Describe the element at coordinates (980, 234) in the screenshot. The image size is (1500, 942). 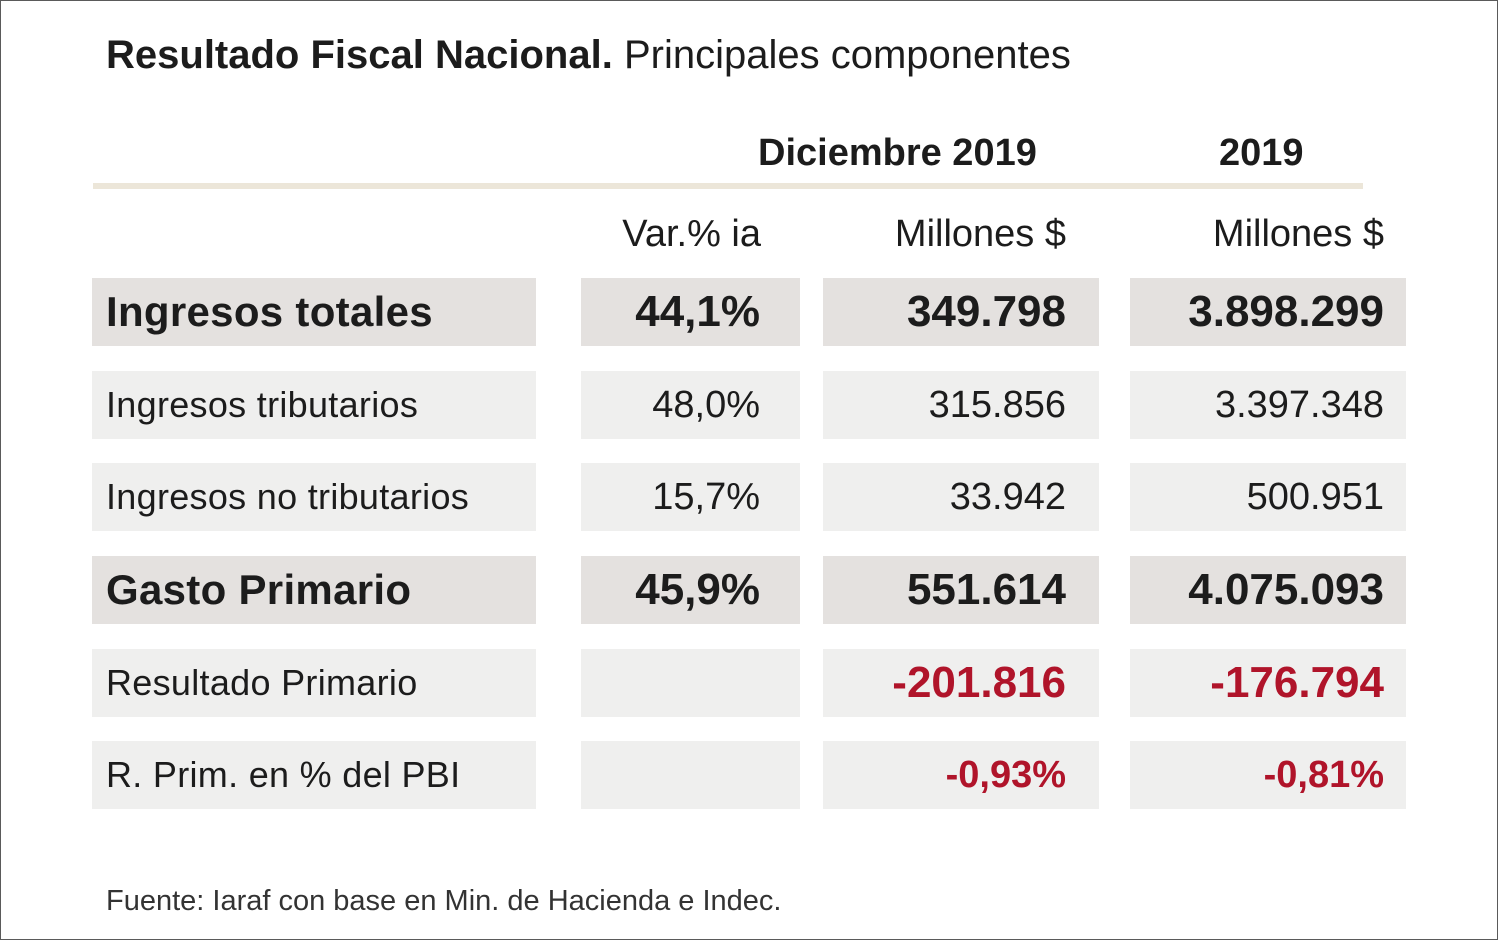
I see `column-header-millones-dic: Millones $` at that location.